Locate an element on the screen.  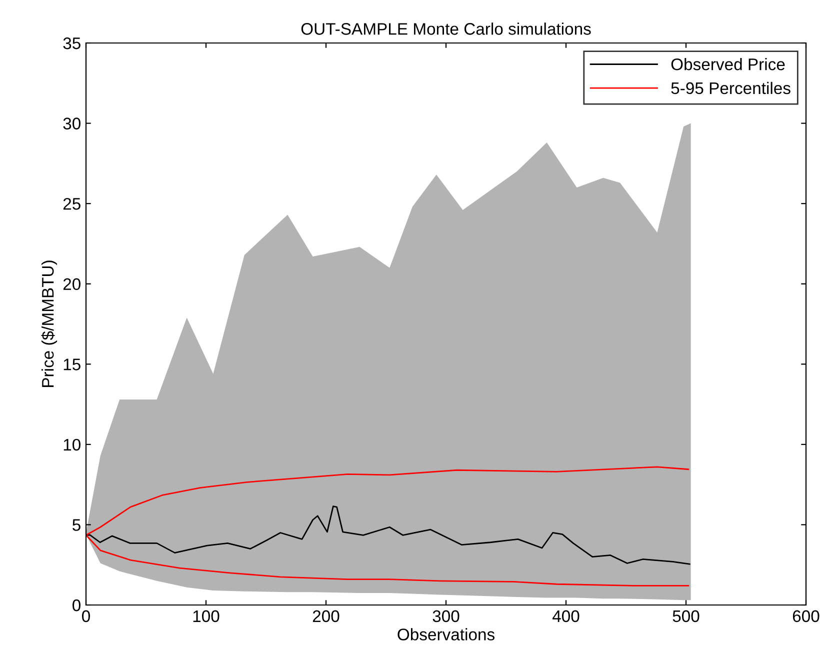
x-axis-title: Observations is located at coordinates (446, 634).